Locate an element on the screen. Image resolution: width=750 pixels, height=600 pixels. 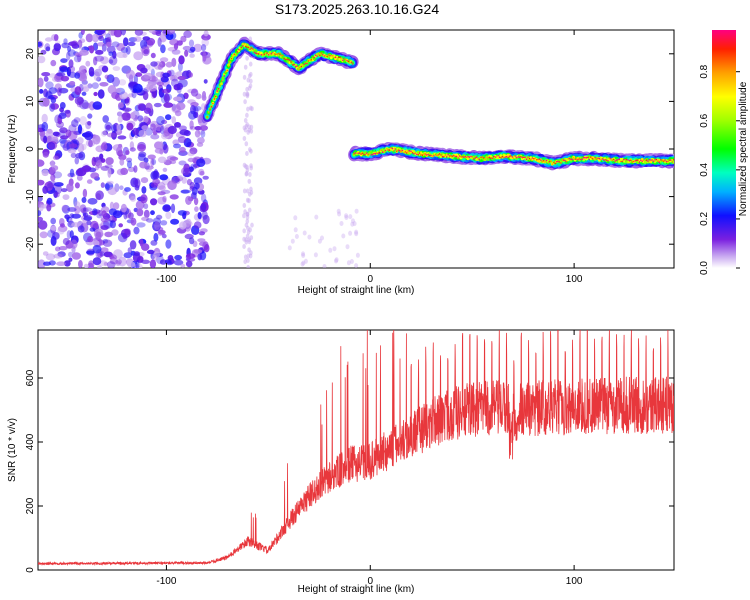
spectrogram-ylabel: Frequency (Hz) is located at coordinates (12, 149).